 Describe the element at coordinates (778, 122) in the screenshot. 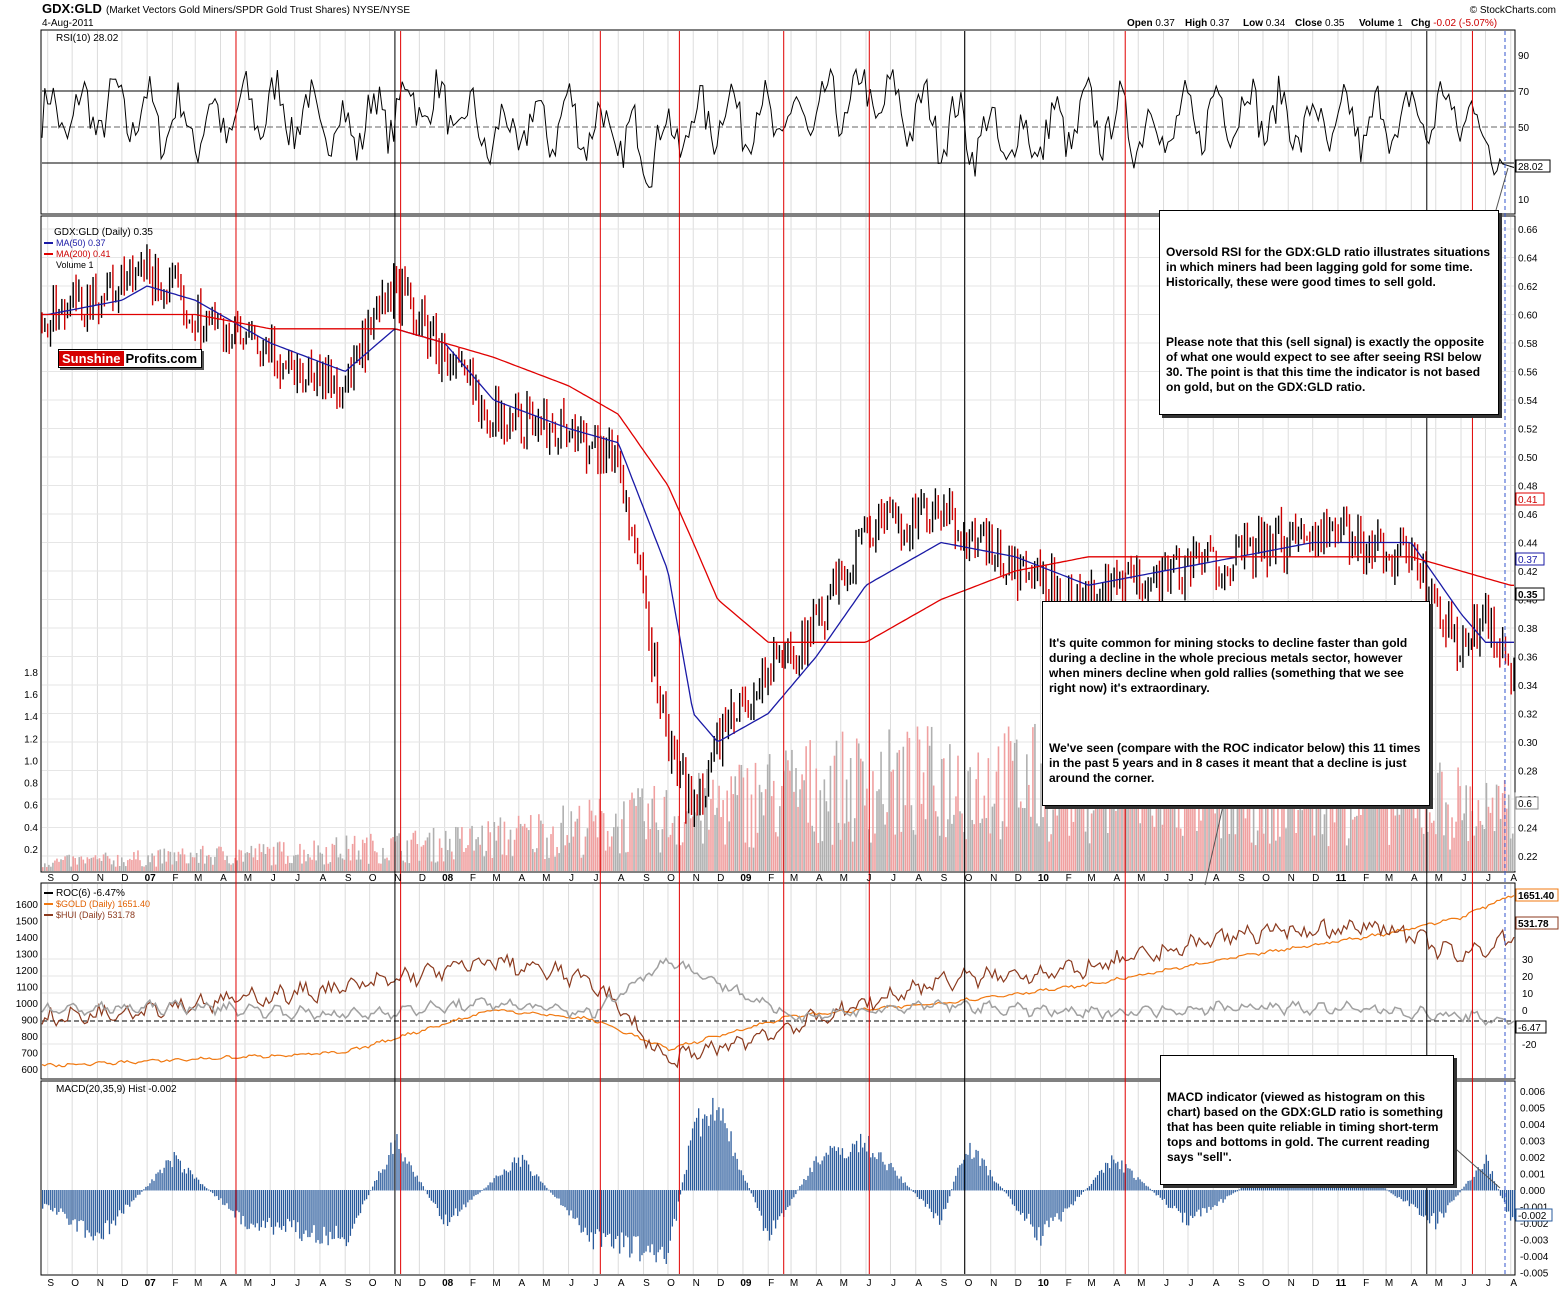

I see `rsi-panel` at that location.